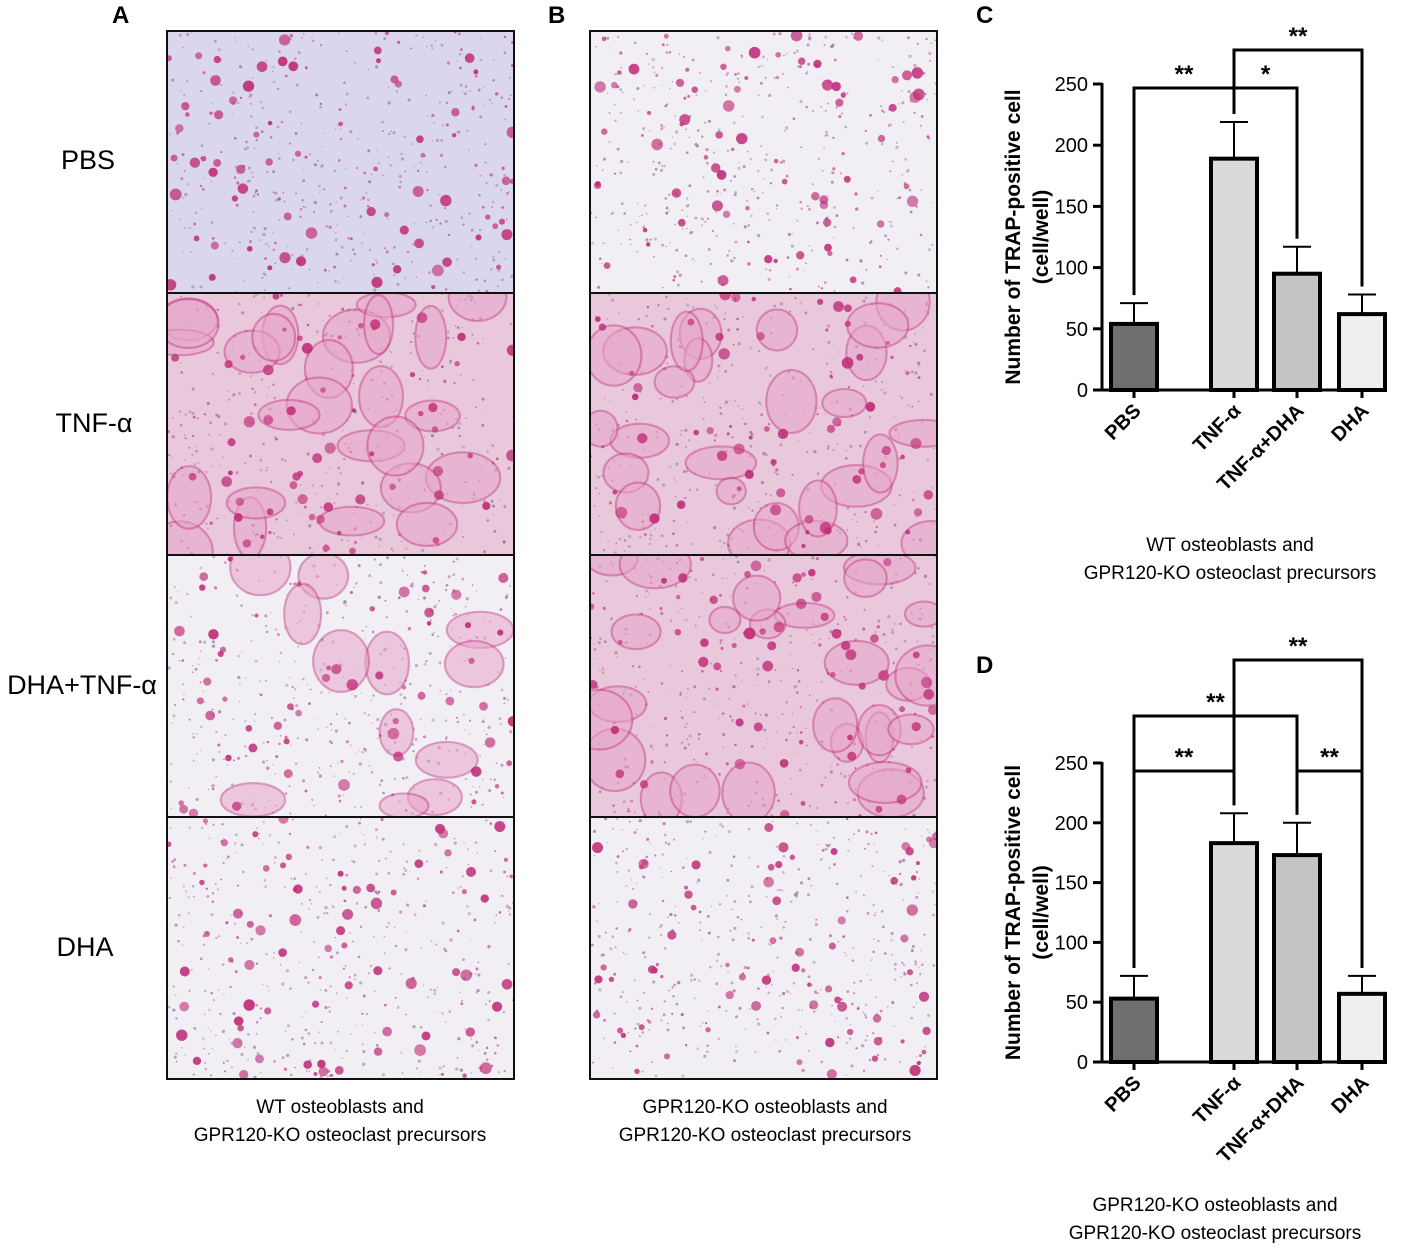 This screenshot has width=1417, height=1248. Describe the element at coordinates (82, 685) in the screenshot. I see `row-label-dha-tnf: DHA+TNF-α` at that location.